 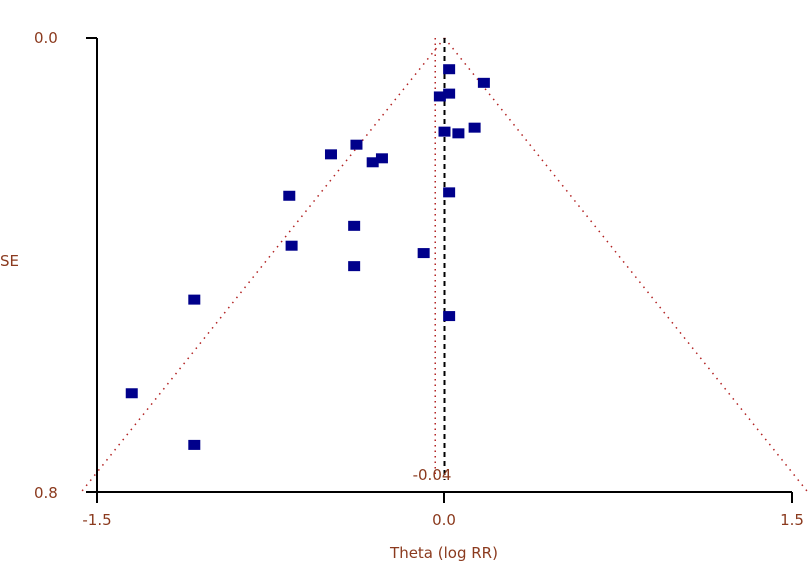 What do you see at coordinates (46, 493) in the screenshot?
I see `y-tick-label-1: 0.8` at bounding box center [46, 493].